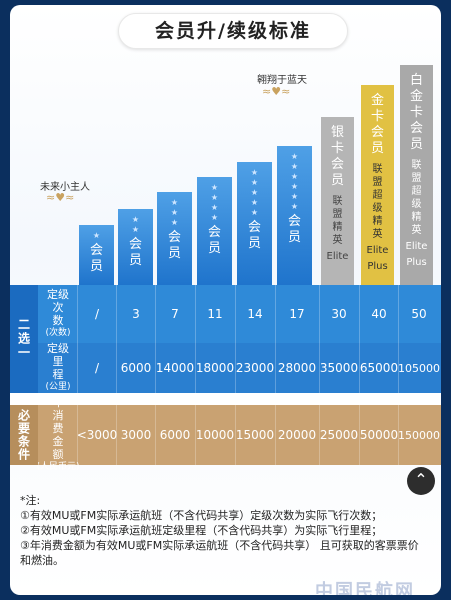  Describe the element at coordinates (215, 314) in the screenshot. I see `cell-segments-4: 11` at that location.